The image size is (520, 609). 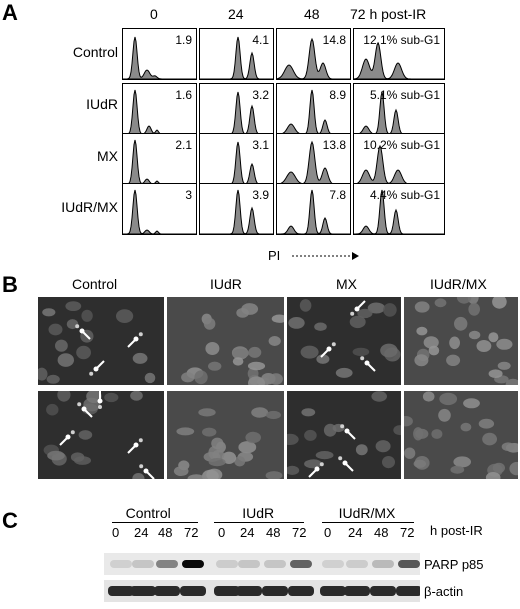 I want to click on flow-histogram: 12.1% sub-G1, so click(x=399, y=54).